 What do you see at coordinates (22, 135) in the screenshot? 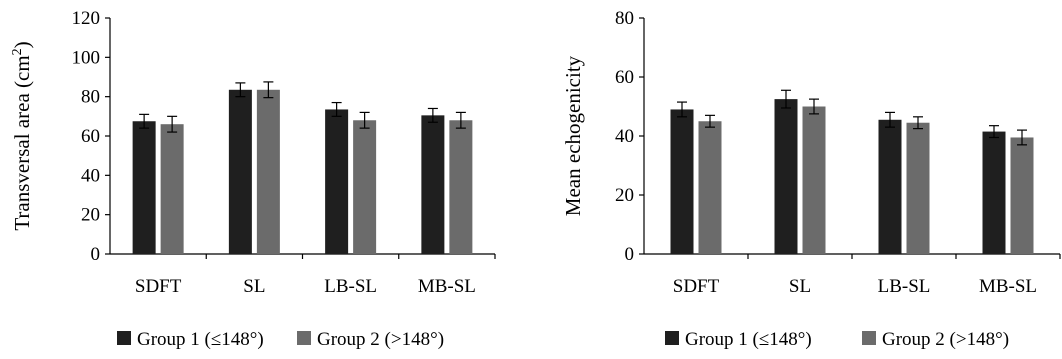
I see `y-axis-label: Transversal area (cm2)` at bounding box center [22, 135].